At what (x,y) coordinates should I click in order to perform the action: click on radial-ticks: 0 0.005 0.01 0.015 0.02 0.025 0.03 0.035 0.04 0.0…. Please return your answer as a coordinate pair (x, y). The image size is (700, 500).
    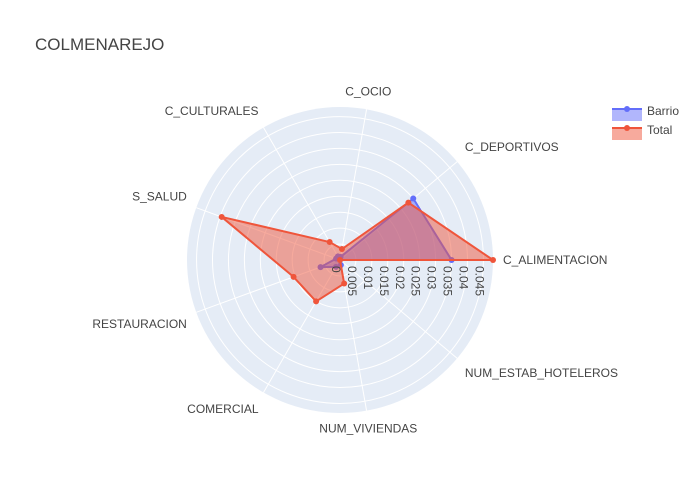
    Looking at the image, I should click on (407, 281).